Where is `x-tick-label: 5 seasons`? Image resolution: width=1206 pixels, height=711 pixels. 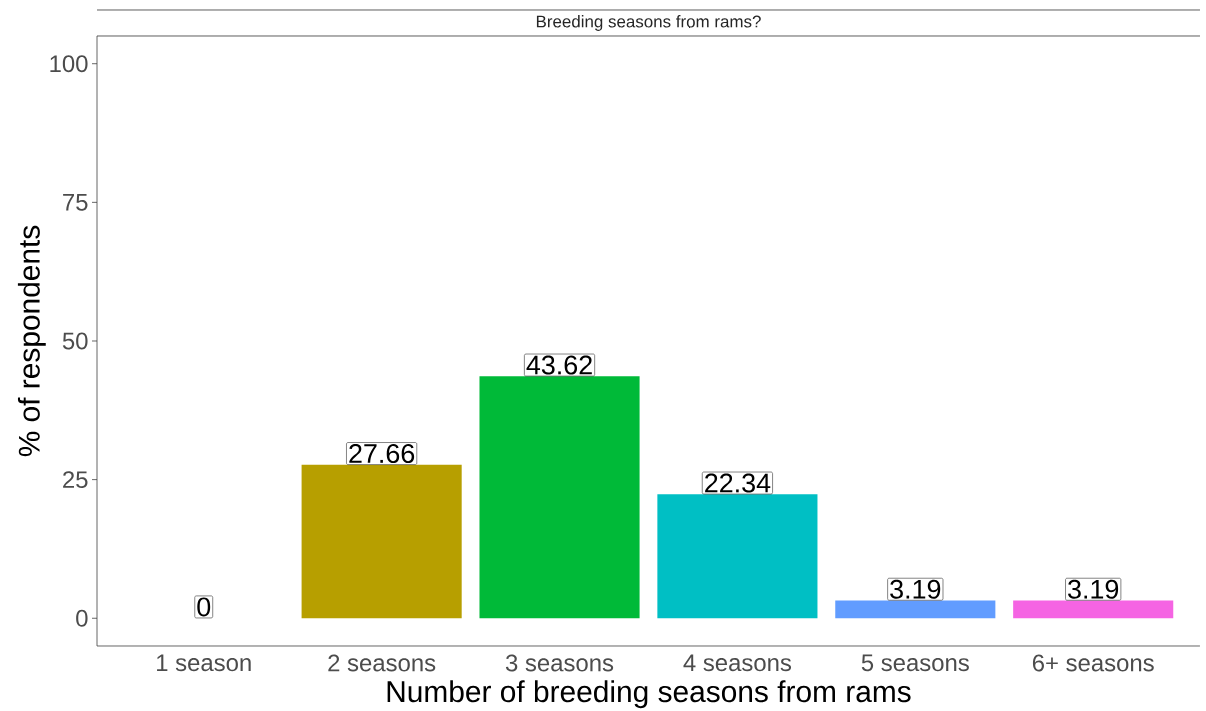
x-tick-label: 5 seasons is located at coordinates (915, 662).